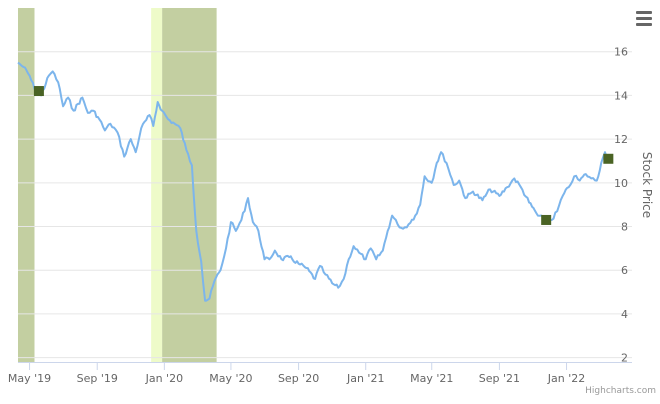 Image resolution: width=660 pixels, height=404 pixels. I want to click on x-tick-label: Jan '22, so click(566, 378).